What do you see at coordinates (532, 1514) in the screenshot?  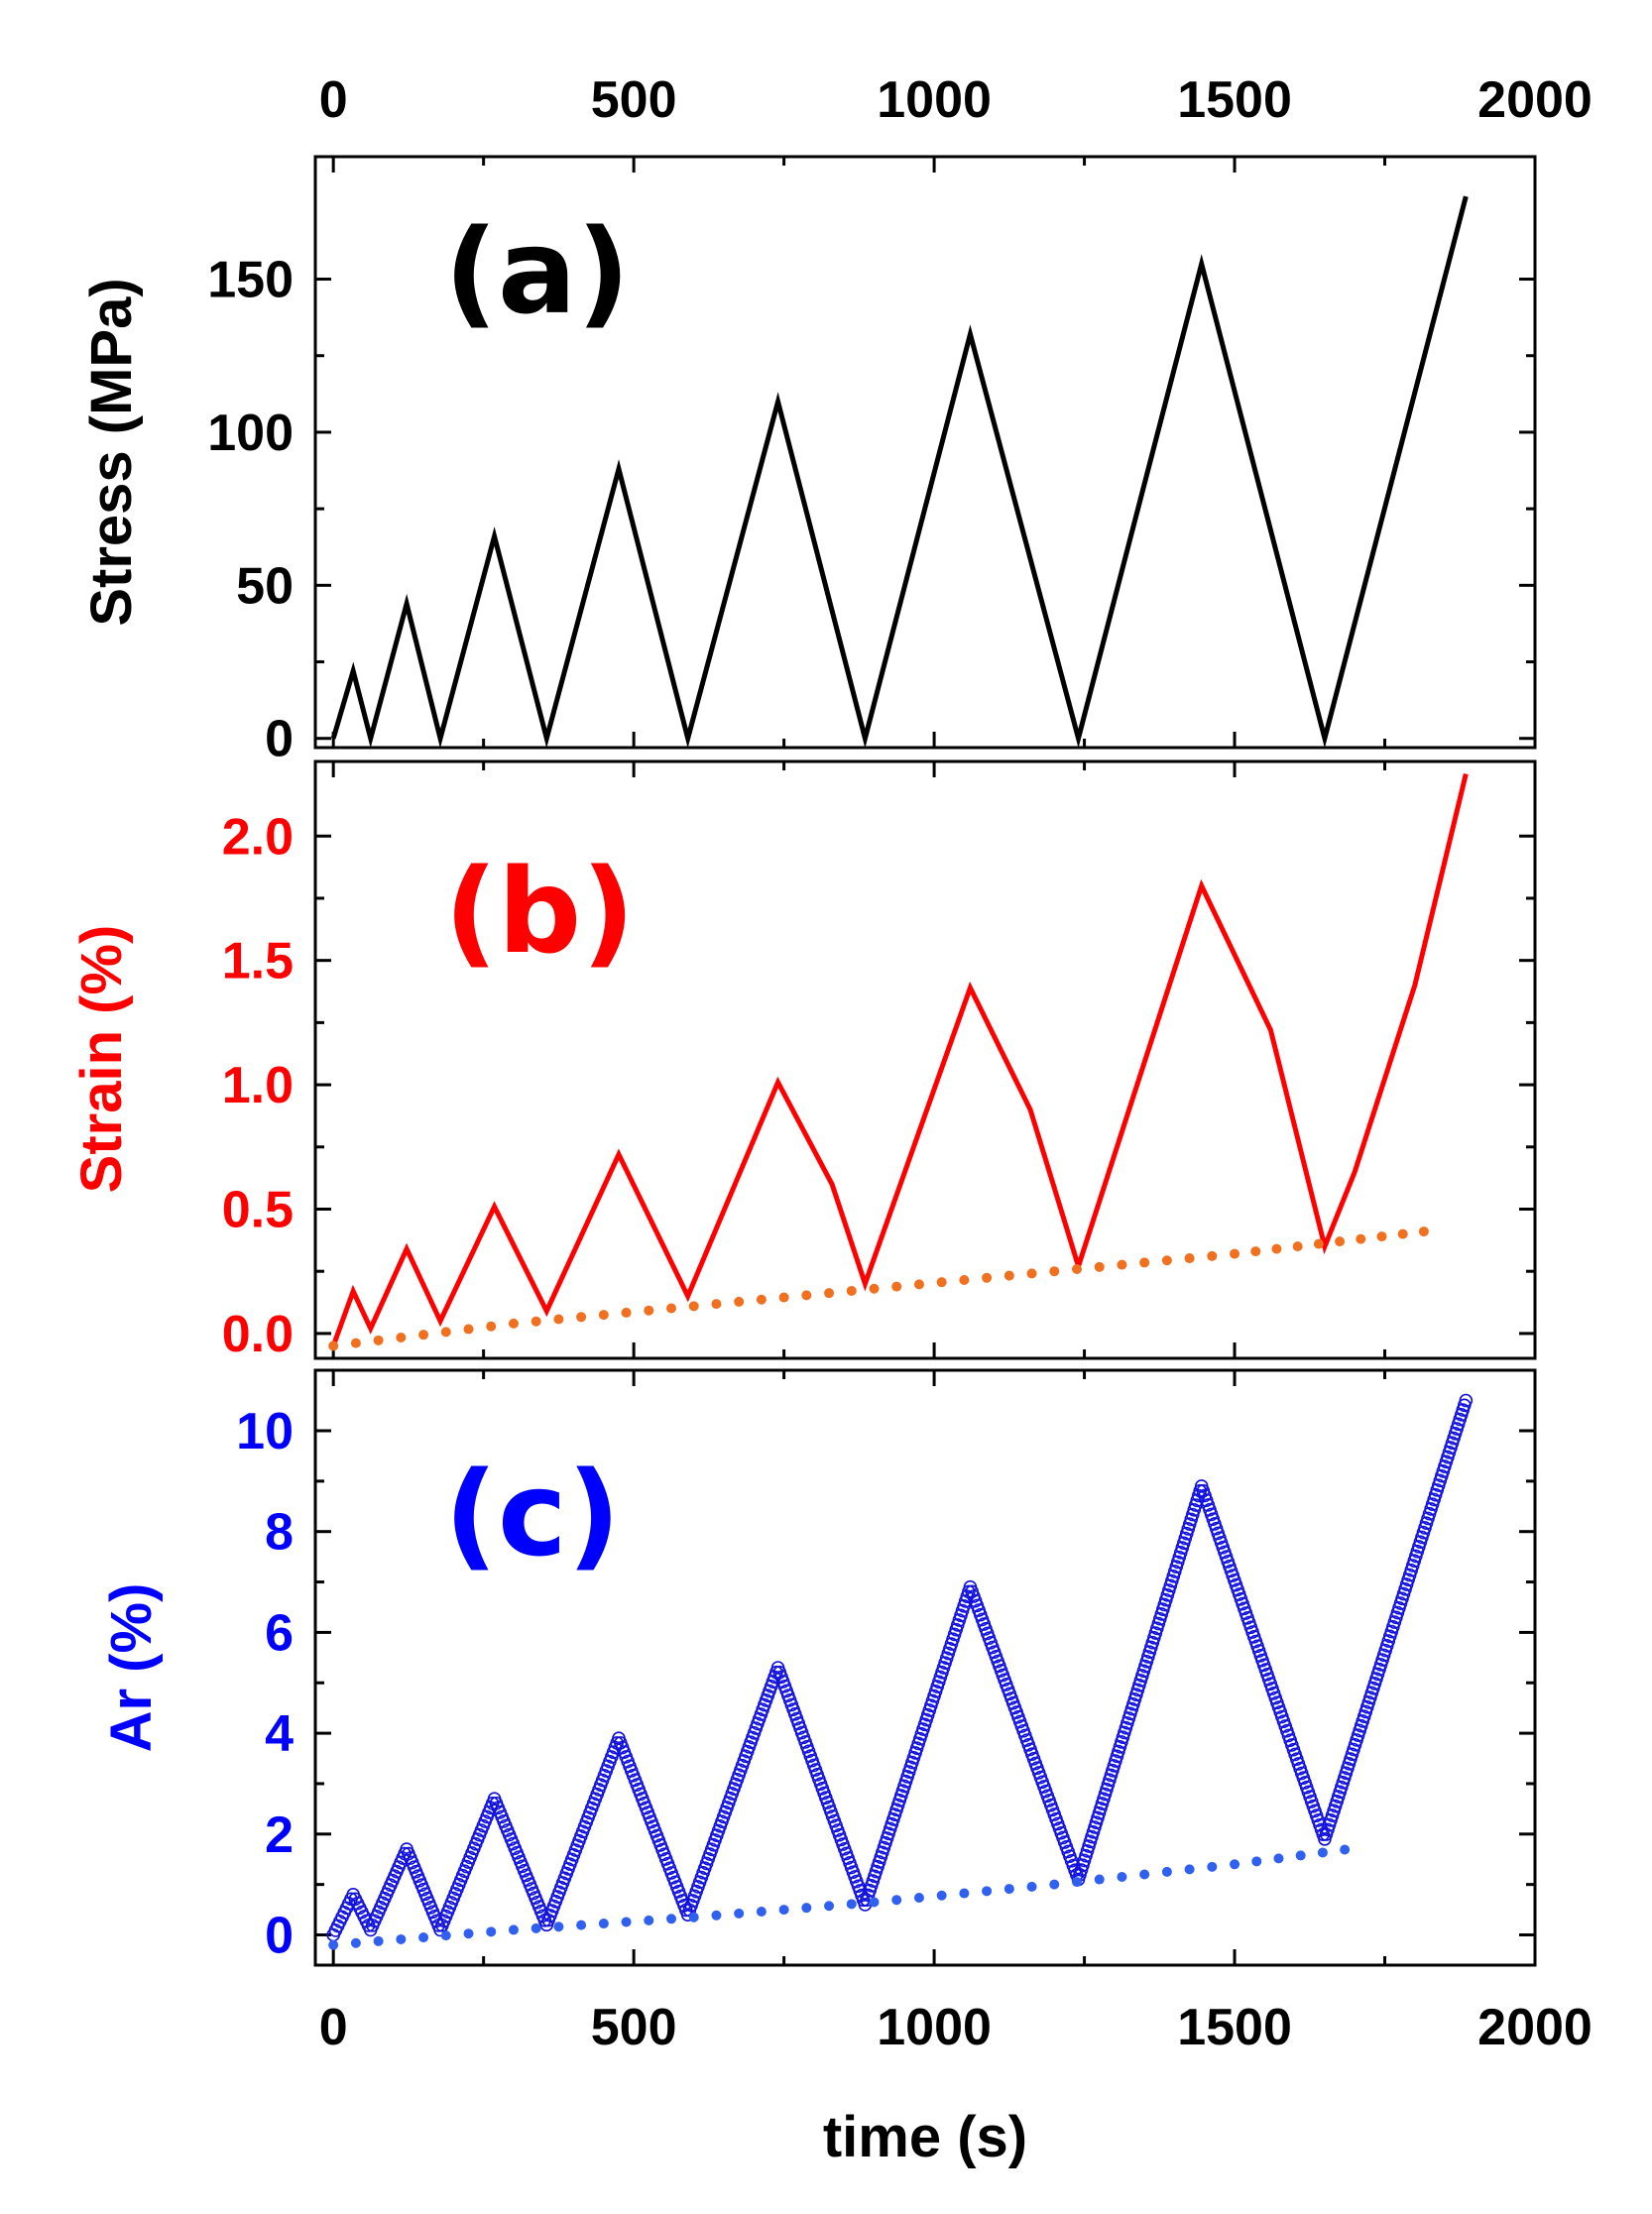 I see `panel-c-label: (c)` at bounding box center [532, 1514].